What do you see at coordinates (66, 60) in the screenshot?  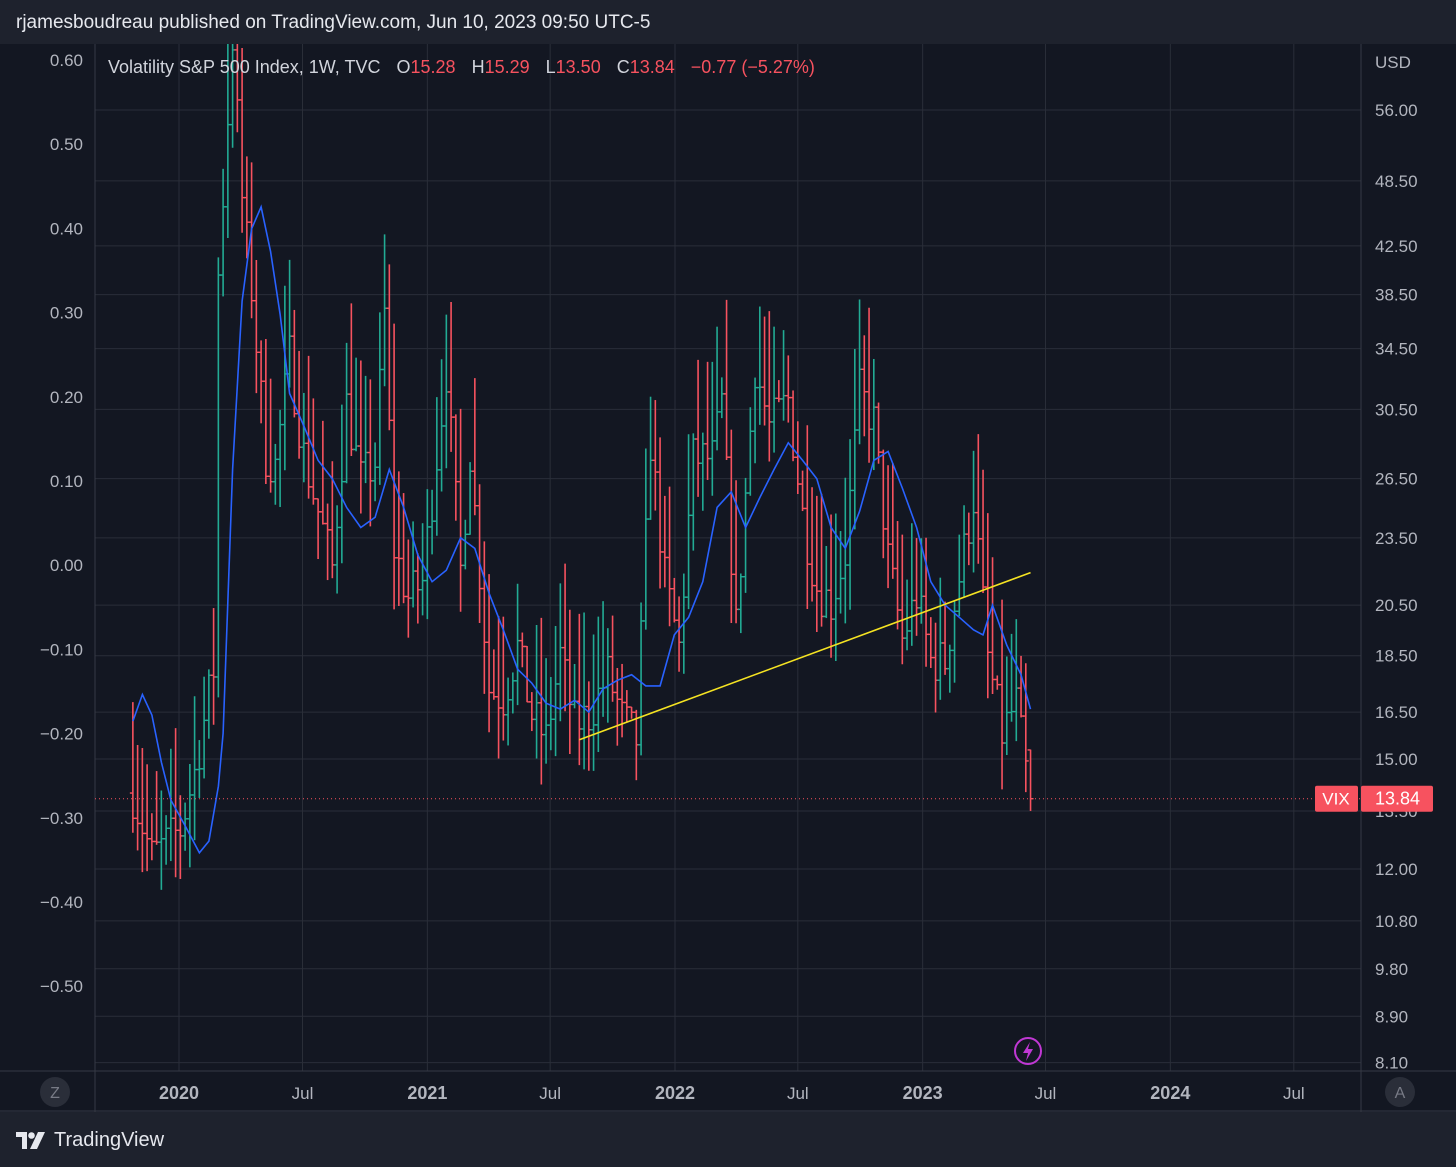 I see `percent-axis-label: 0.60` at bounding box center [66, 60].